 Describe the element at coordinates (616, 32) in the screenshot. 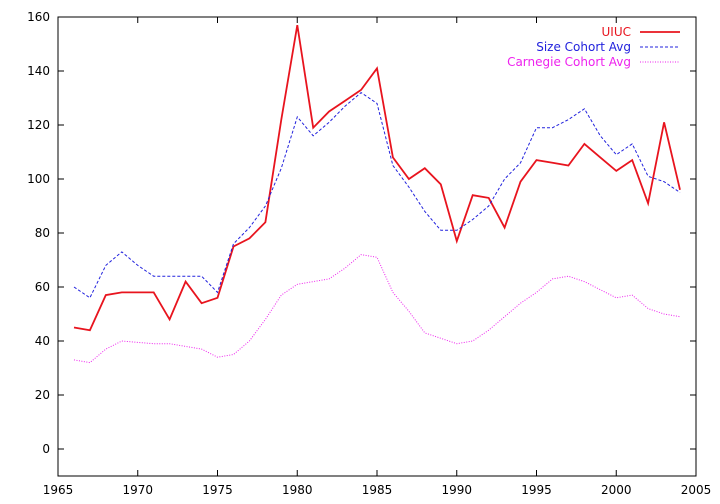

I see `legend-label-0: UIUC` at that location.